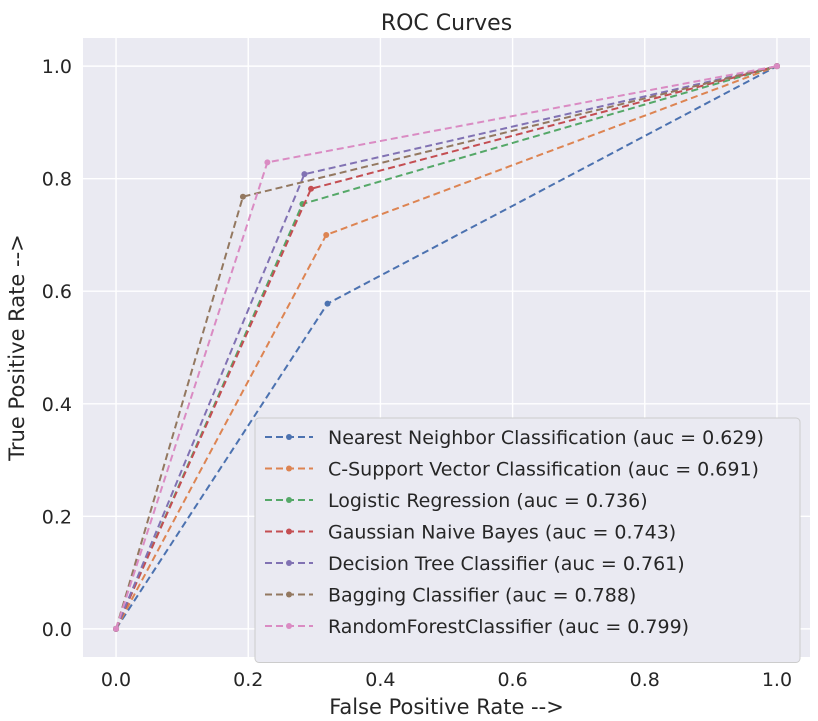  I want to click on x-tick-label: 0.0, so click(116, 680).